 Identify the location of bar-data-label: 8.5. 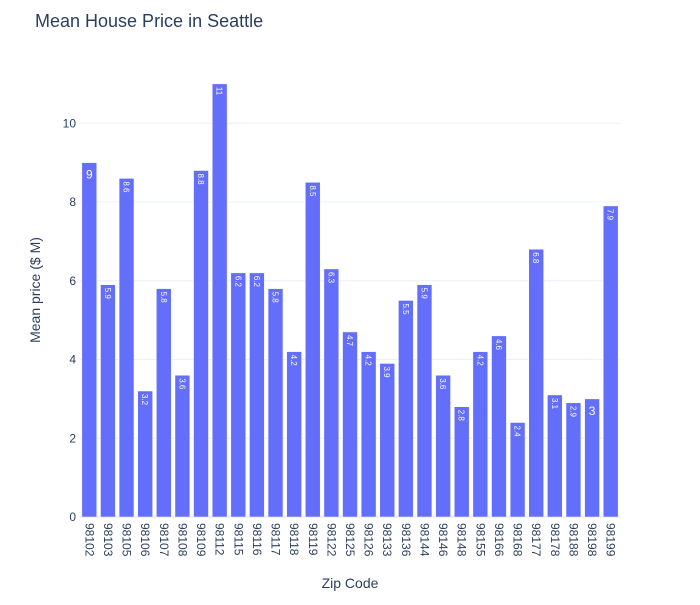
(312, 191).